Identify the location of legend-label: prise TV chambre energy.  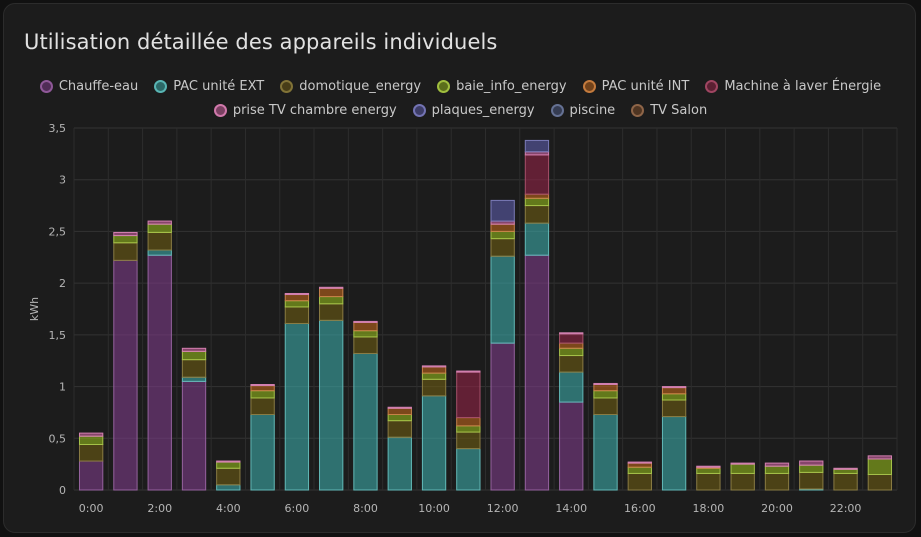
(314, 110).